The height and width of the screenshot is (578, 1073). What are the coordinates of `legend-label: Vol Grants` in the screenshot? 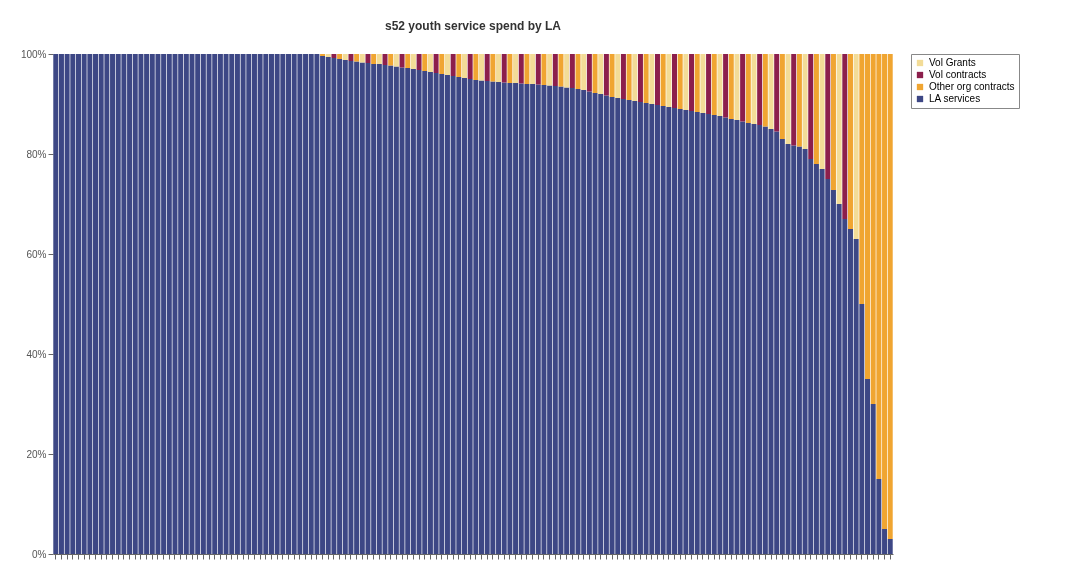 It's located at (952, 62).